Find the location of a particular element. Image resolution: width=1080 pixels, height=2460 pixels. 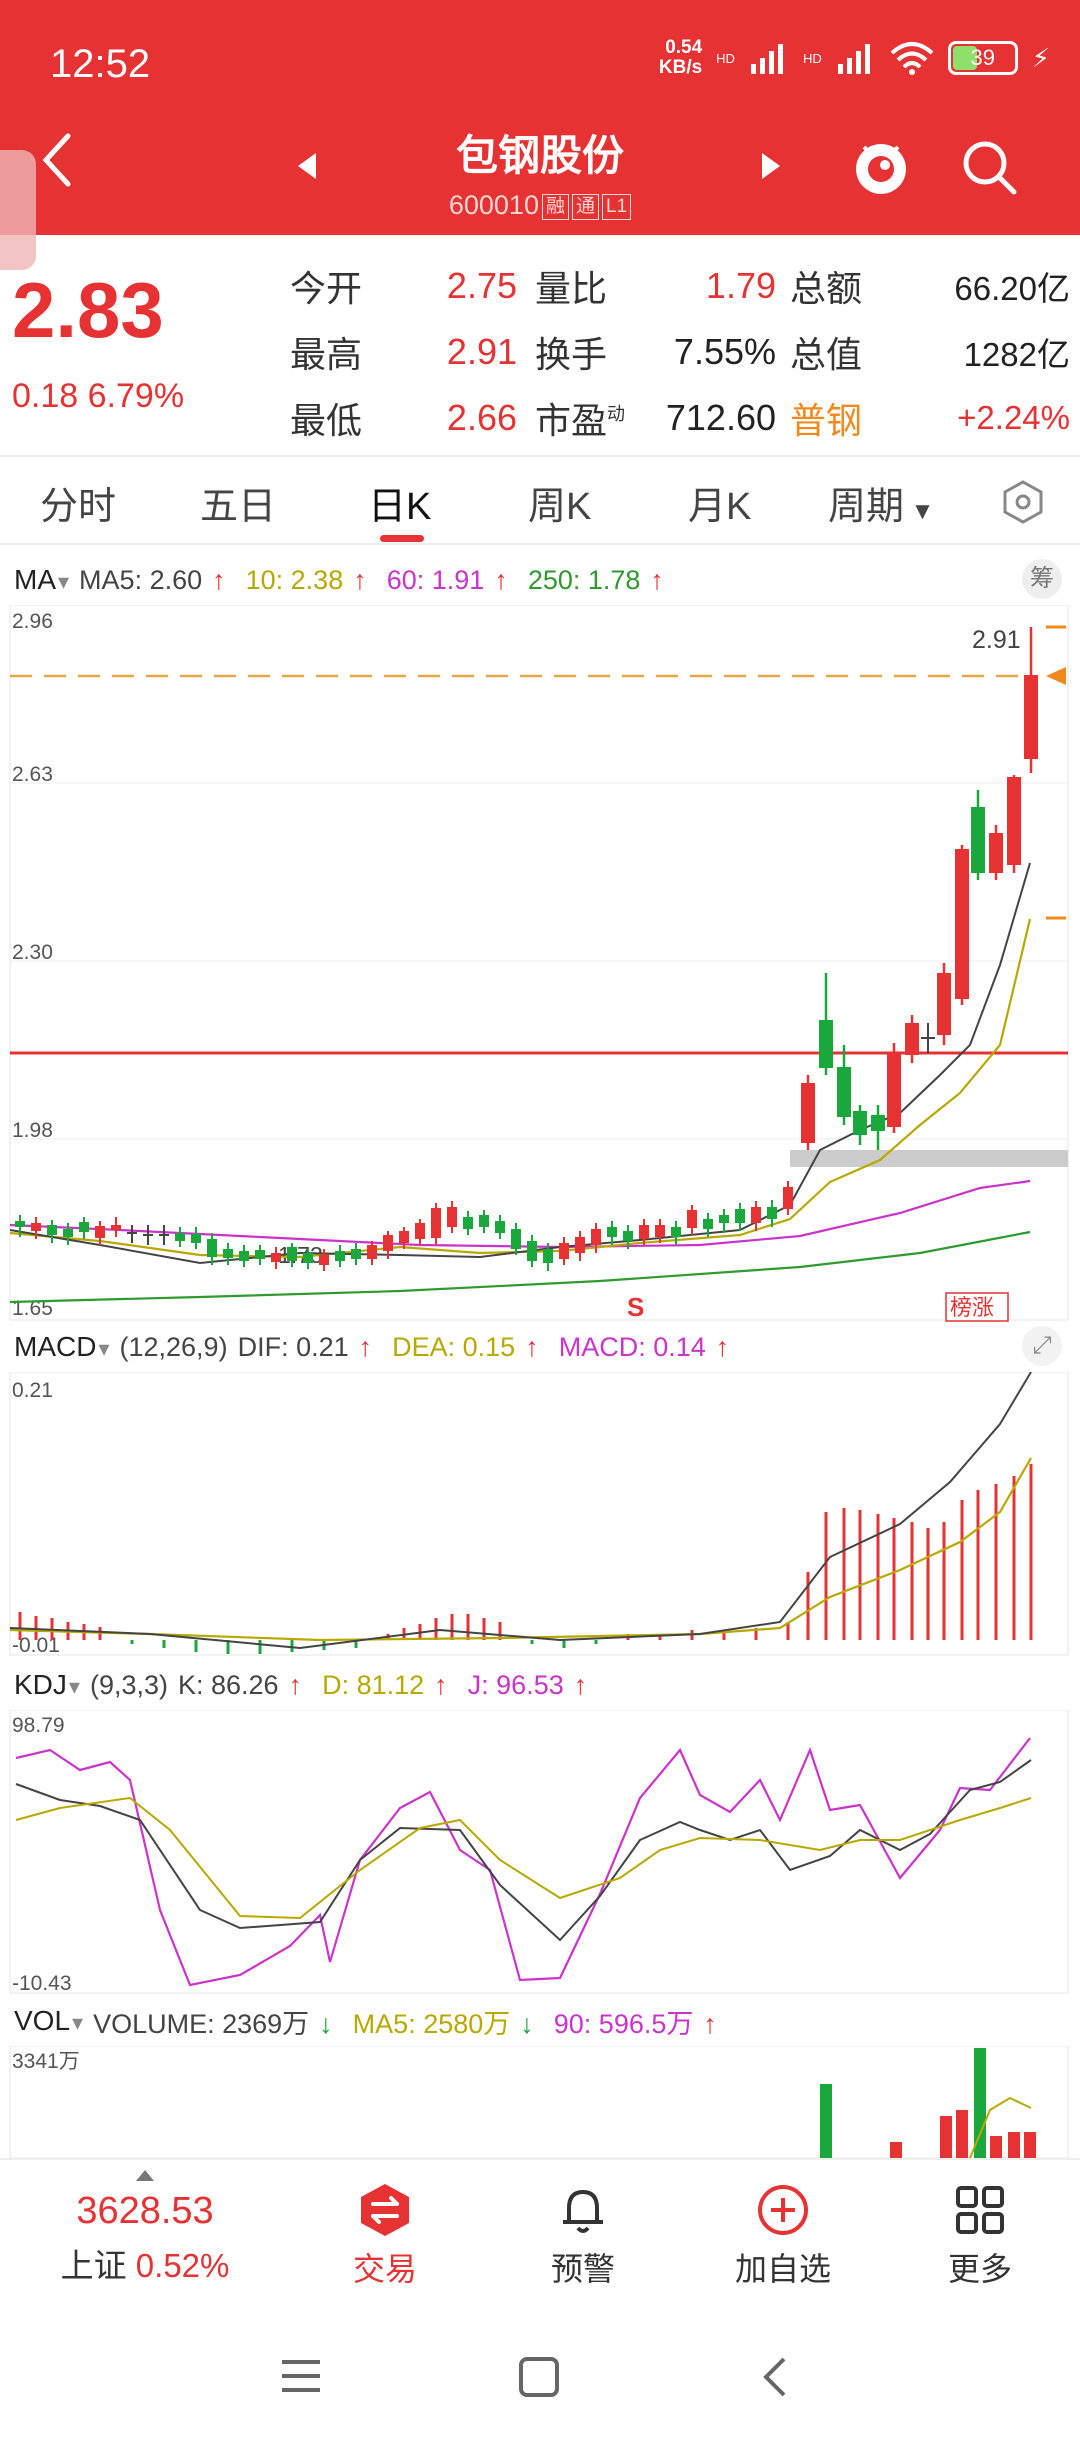

back-icon is located at coordinates (58, 160).